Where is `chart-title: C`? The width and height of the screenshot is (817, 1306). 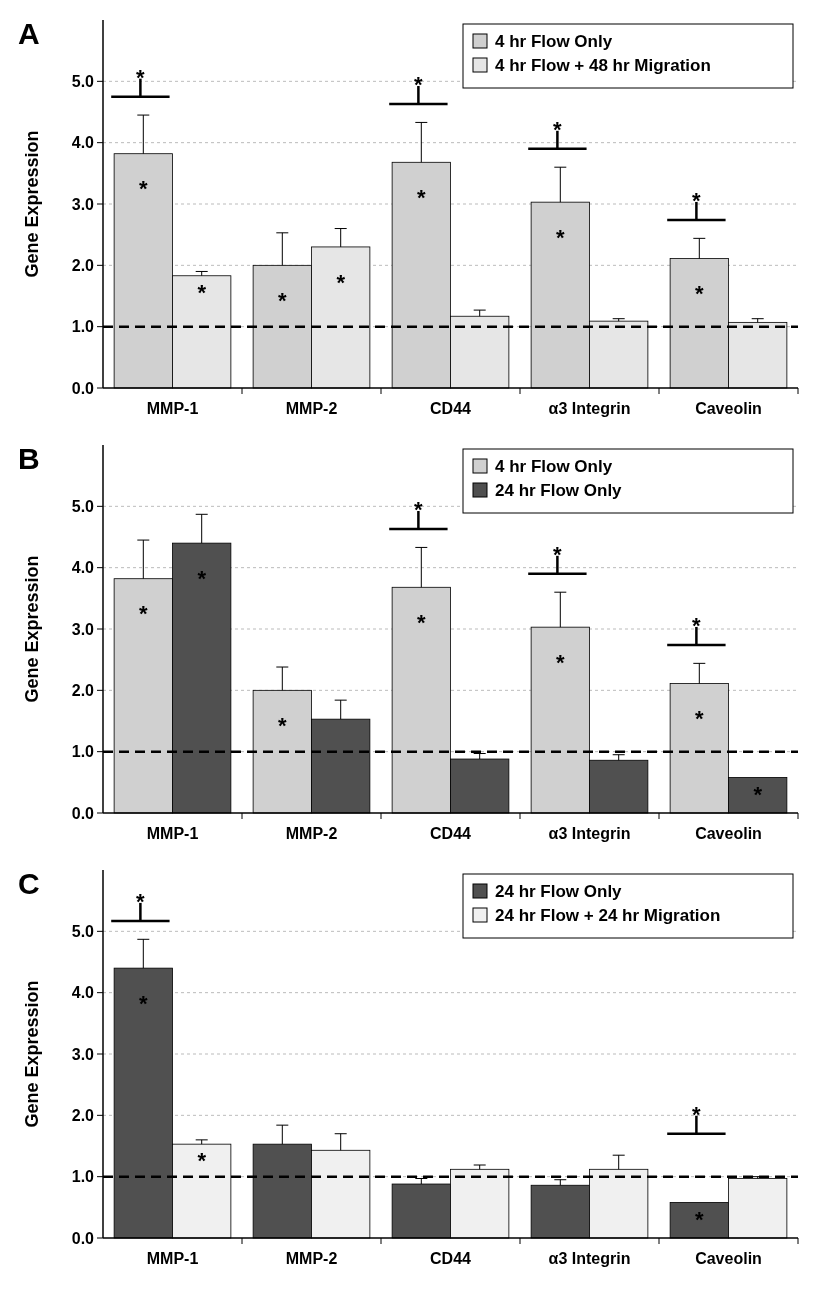 chart-title: C is located at coordinates (29, 883).